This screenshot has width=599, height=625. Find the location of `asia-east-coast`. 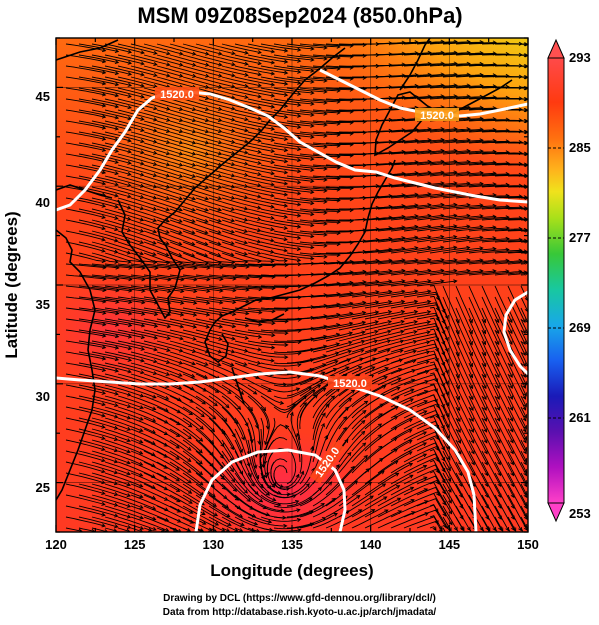

asia-east-coast is located at coordinates (265, 124).